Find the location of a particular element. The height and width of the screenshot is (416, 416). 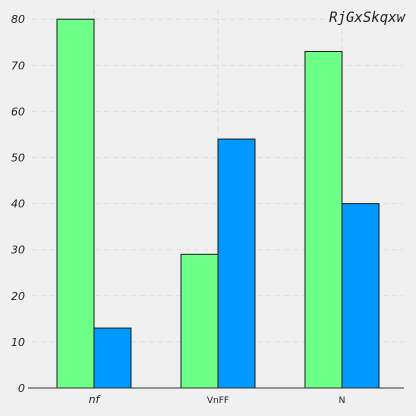

chart-title: RjGxSkqxw is located at coordinates (367, 18).